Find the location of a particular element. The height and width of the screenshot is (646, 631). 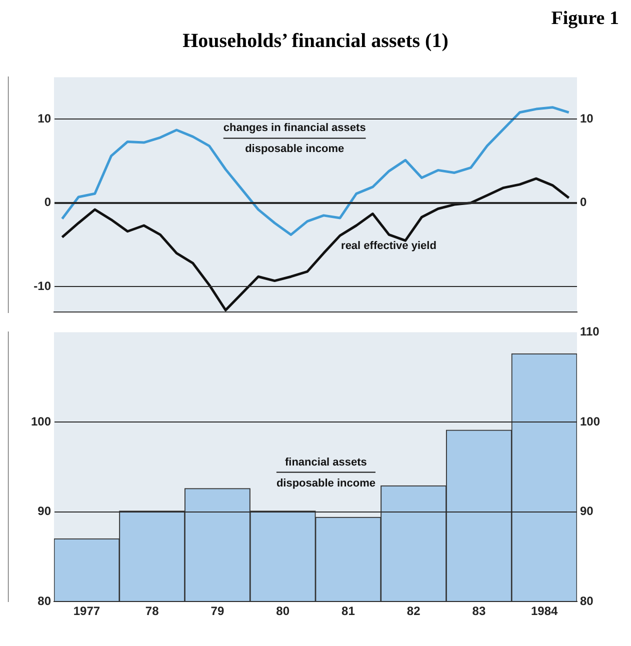

series-label: real effective yield is located at coordinates (388, 246).